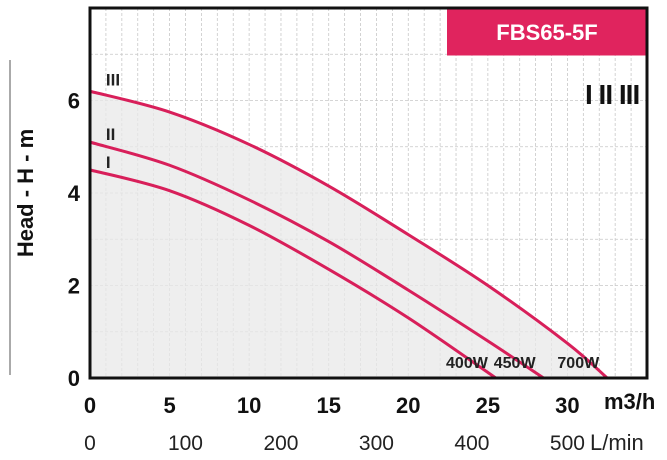 The width and height of the screenshot is (667, 460). Describe the element at coordinates (488, 405) in the screenshot. I see `x-tick-label: 25` at that location.